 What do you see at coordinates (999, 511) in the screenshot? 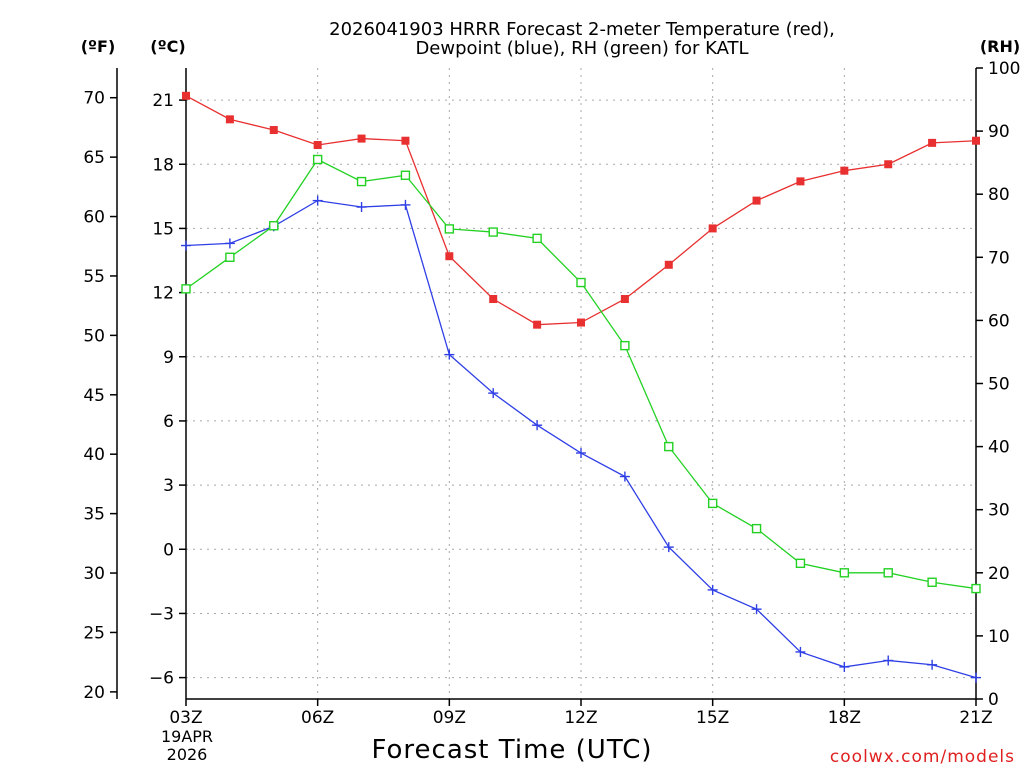
I see `rh-tick-label: 30` at bounding box center [999, 511].